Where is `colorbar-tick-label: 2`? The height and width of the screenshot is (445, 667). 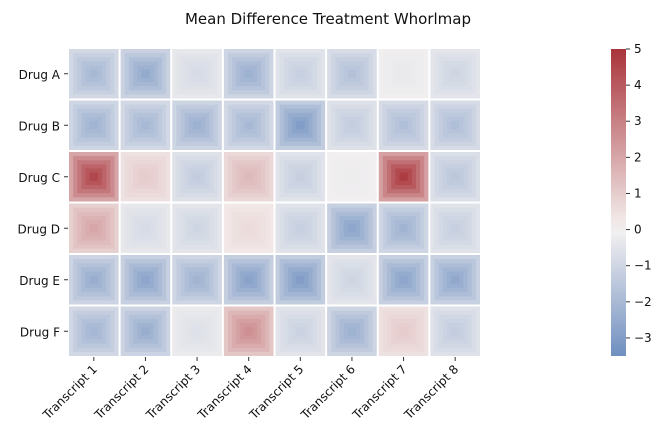
colorbar-tick-label: 2 is located at coordinates (638, 157).